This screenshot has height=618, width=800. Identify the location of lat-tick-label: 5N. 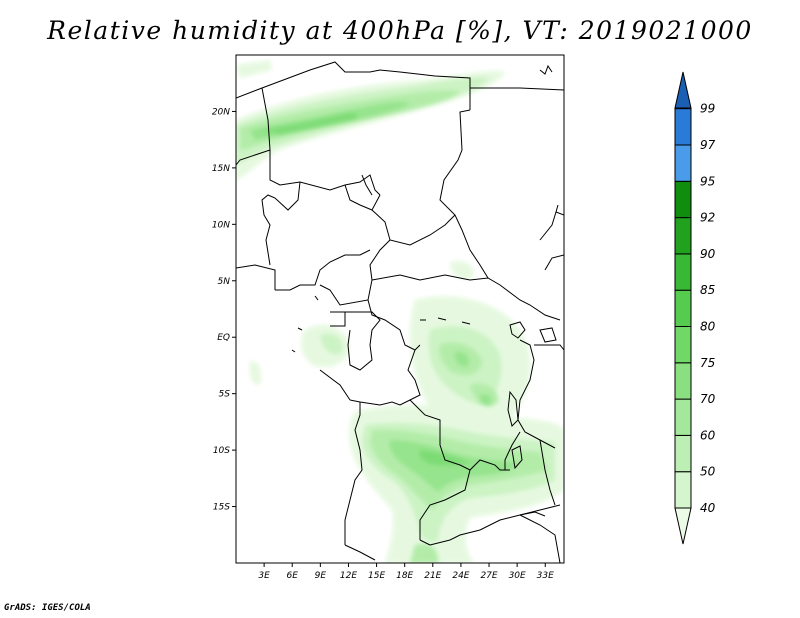
(224, 282).